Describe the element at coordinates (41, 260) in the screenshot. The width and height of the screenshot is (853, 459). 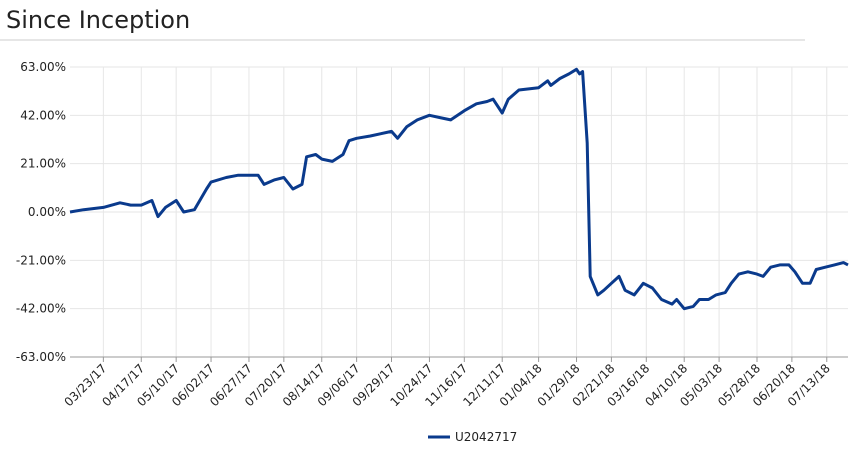
I see `y-tick-label: -21.00%` at that location.